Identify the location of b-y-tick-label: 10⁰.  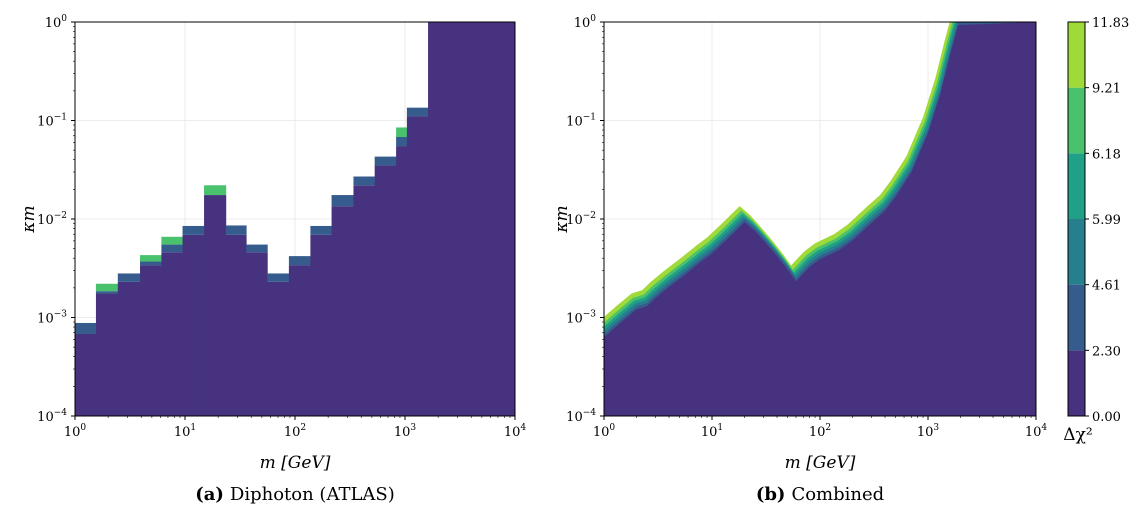
(585, 22).